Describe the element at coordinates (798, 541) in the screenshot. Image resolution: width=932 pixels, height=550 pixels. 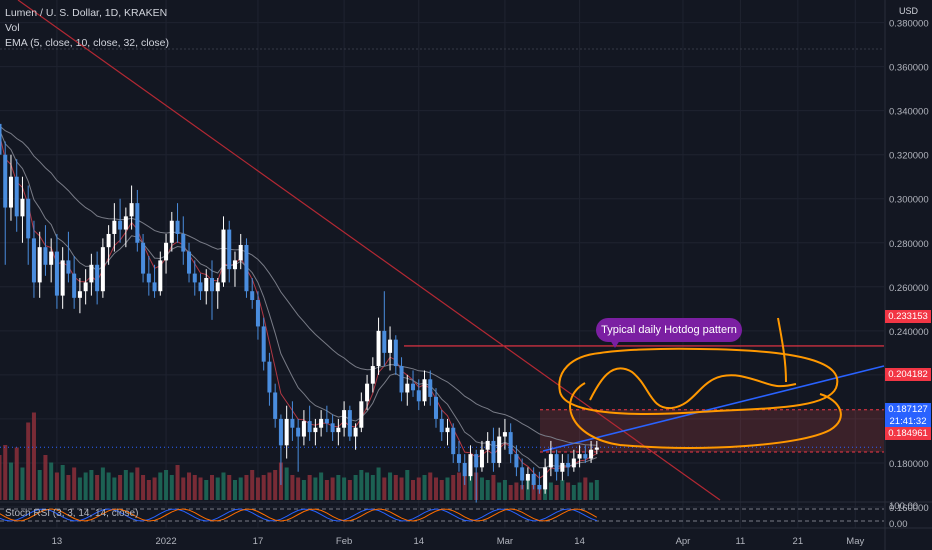
I see `time-tick-label: 21` at that location.